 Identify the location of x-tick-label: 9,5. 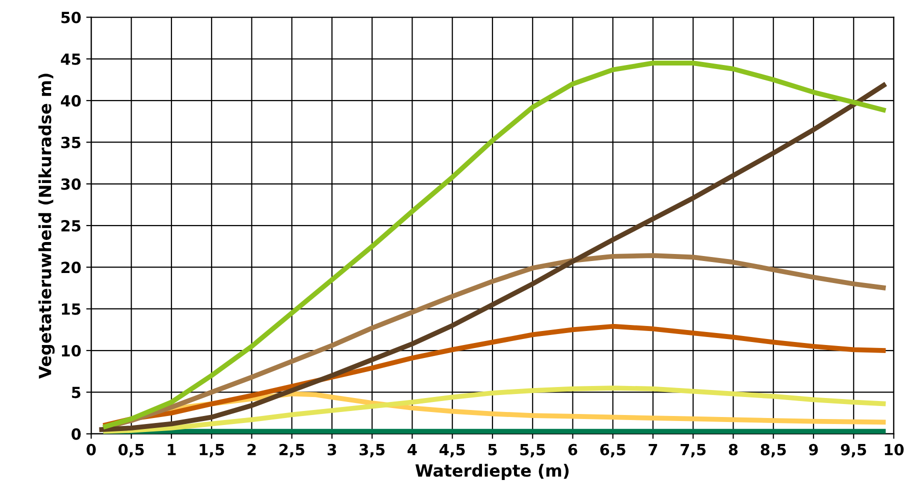
(853, 451).